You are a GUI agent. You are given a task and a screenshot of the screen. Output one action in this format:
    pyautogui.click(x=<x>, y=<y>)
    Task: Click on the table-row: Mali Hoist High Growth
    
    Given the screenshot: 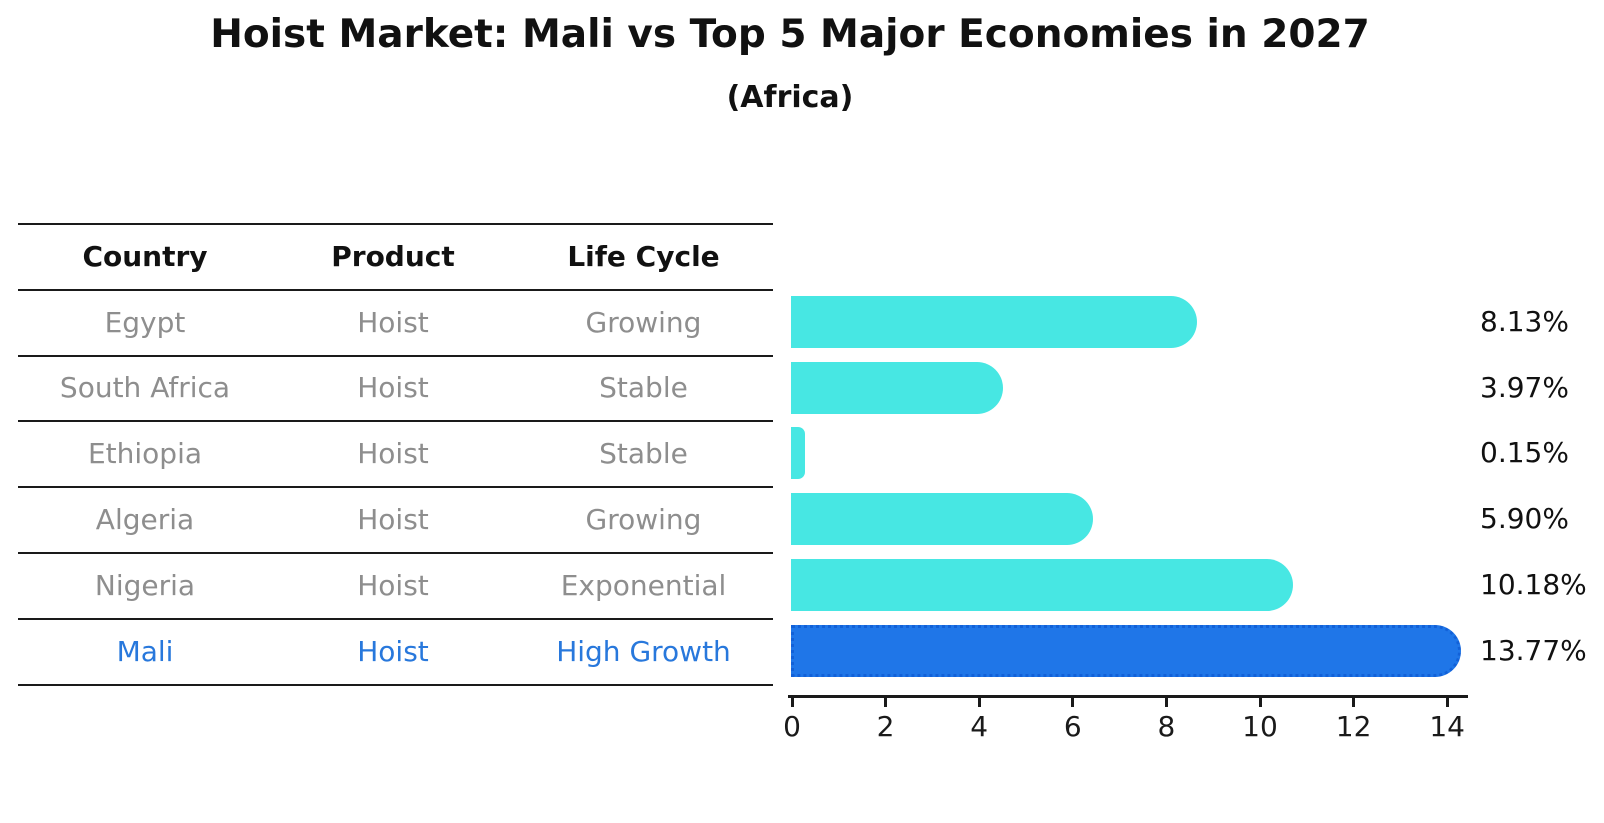 What is the action you would take?
    pyautogui.click(x=395, y=651)
    